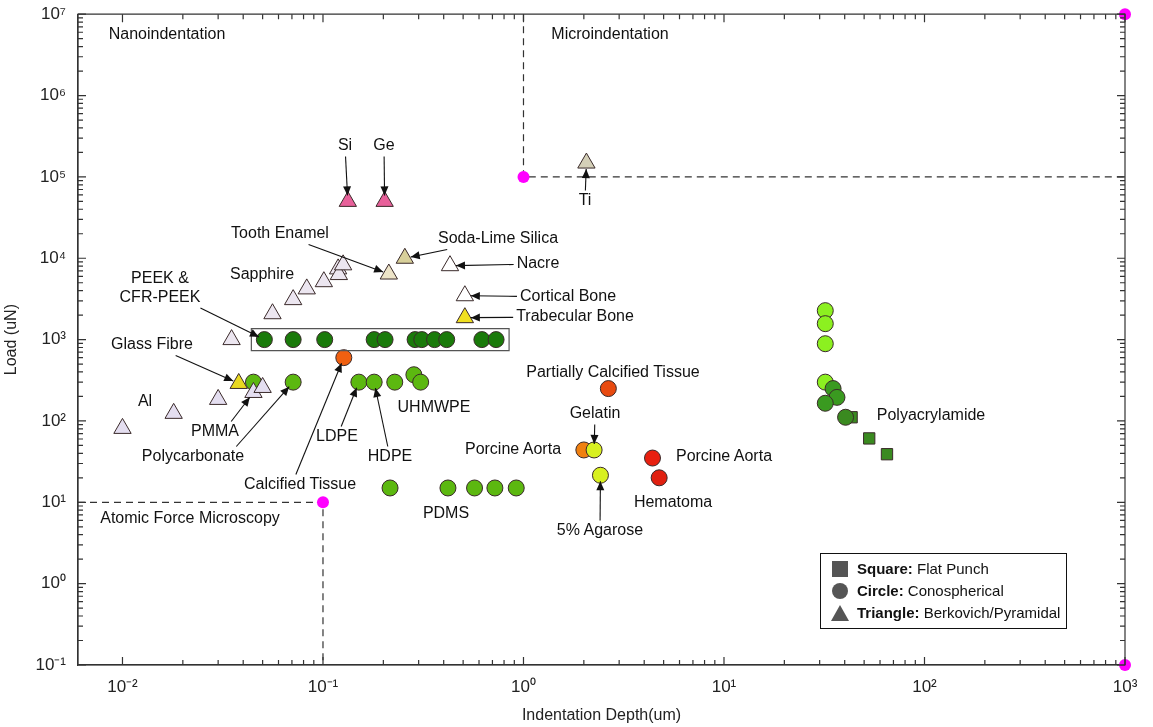 This screenshot has width=1153, height=727. Describe the element at coordinates (53, 583) in the screenshot. I see `y-tick-label: 10⁰` at that location.